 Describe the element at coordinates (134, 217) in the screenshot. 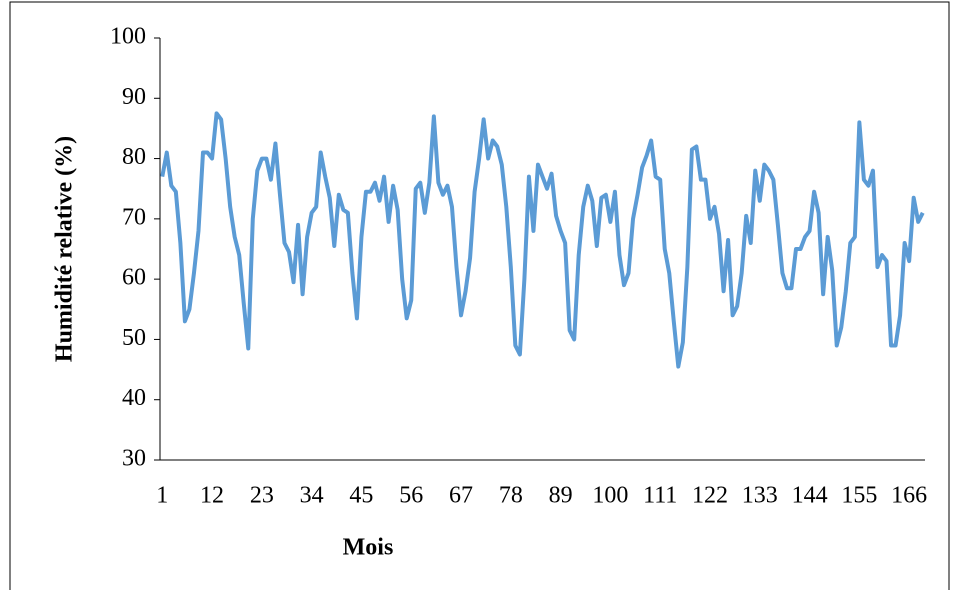

I see `y-tick-label: 70` at that location.